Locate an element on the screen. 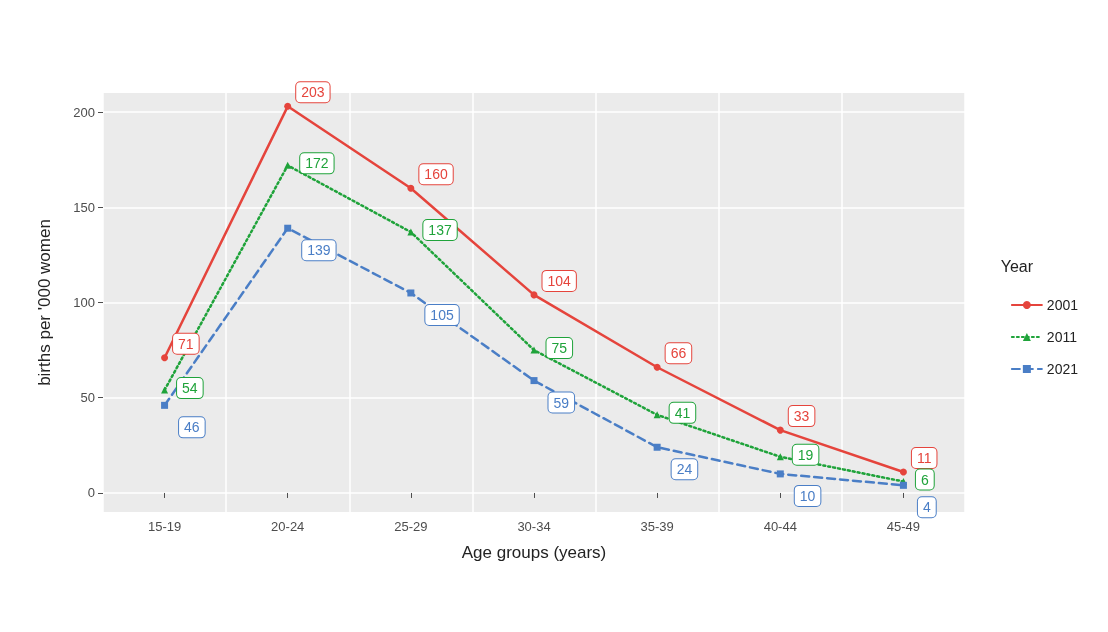 The image size is (1108, 632). x-tick-label: 20-24 is located at coordinates (288, 526).